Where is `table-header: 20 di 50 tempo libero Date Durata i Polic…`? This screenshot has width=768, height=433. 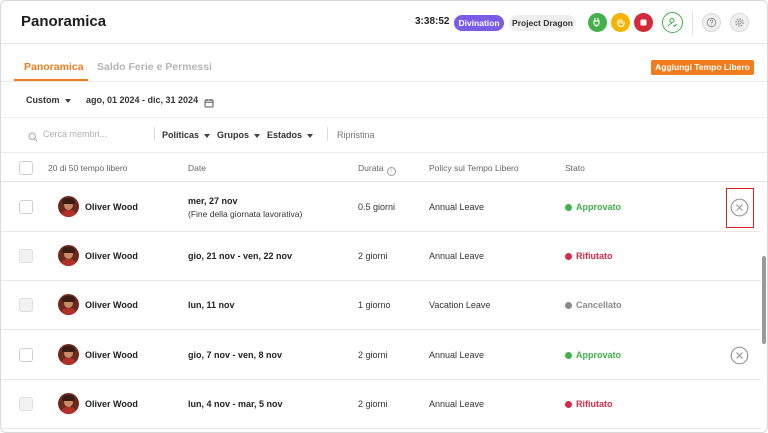 table-header: 20 di 50 tempo libero Date Durata i Polic… is located at coordinates (384, 167).